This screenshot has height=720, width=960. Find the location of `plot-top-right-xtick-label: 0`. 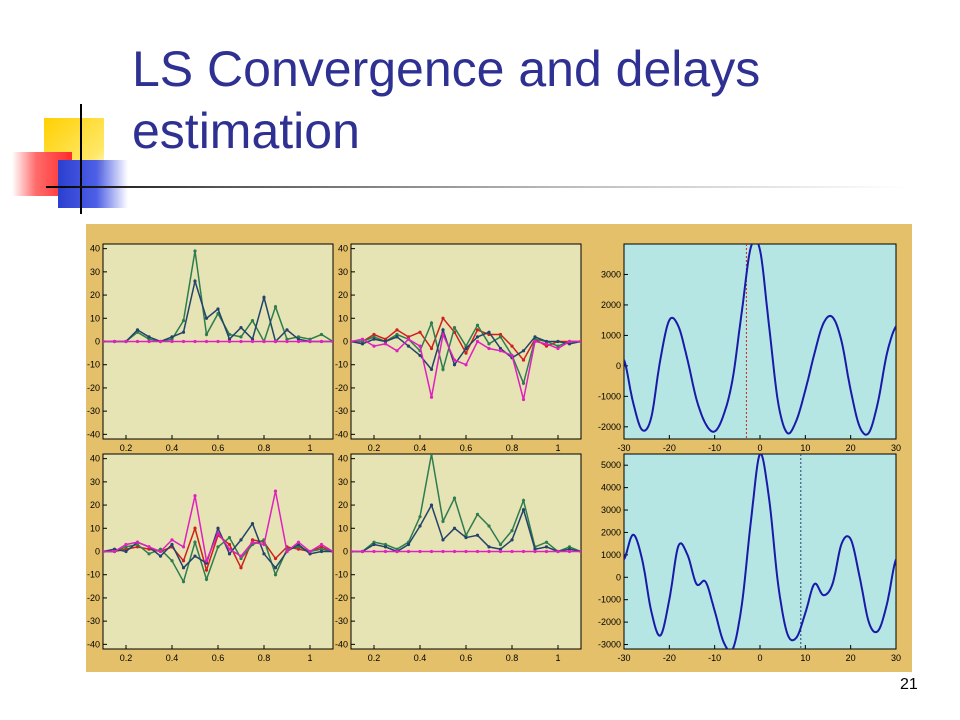

plot-top-right-xtick-label: 0 is located at coordinates (759, 448).